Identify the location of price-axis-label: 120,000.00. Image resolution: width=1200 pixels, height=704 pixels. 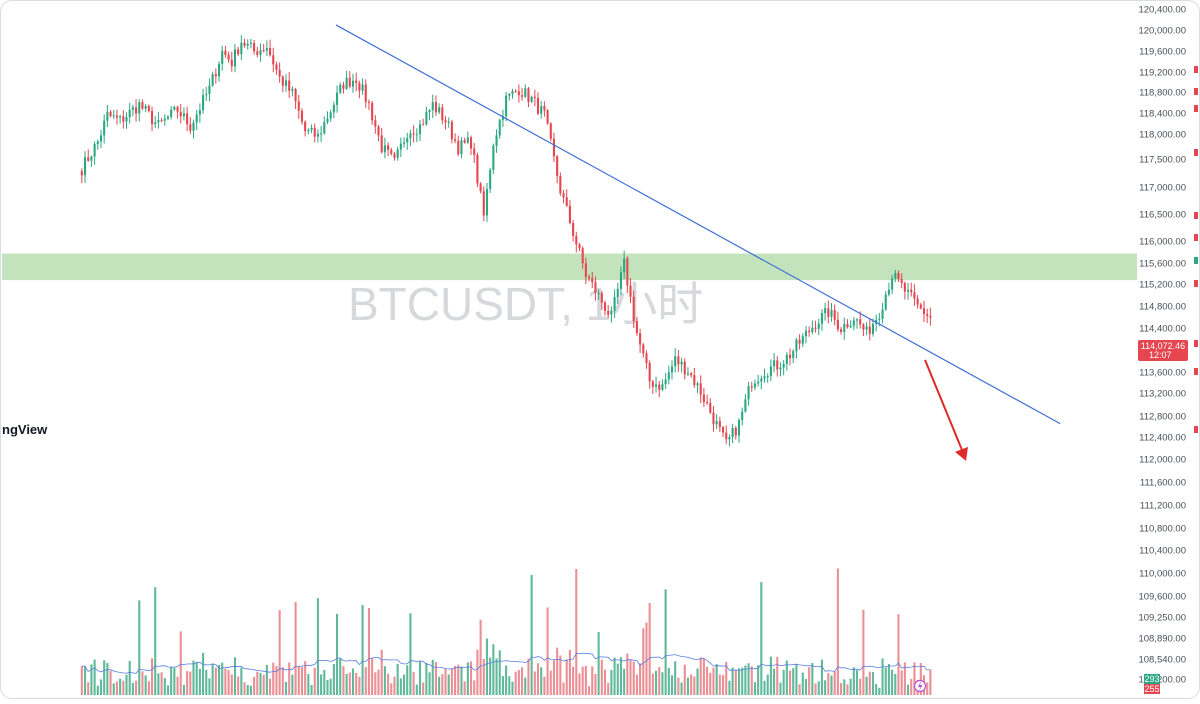
(1162, 31).